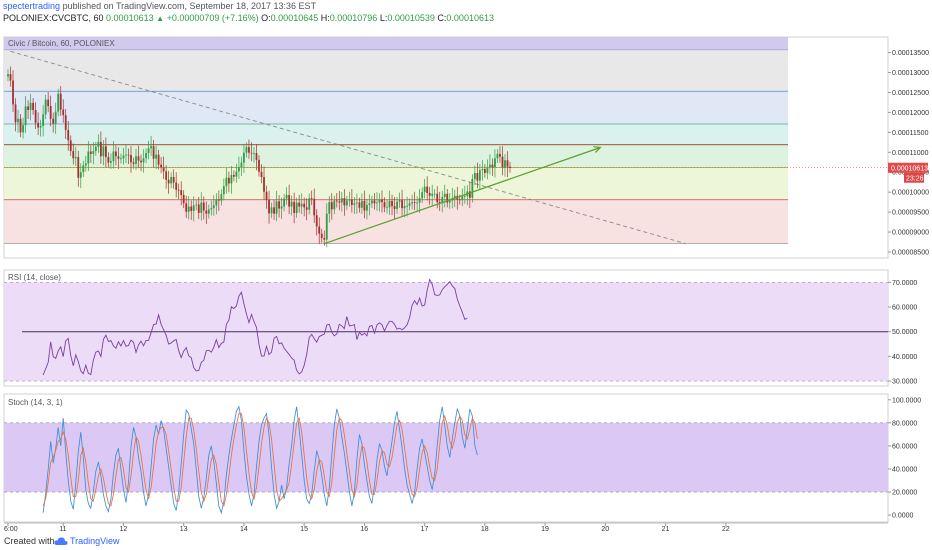  I want to click on rsi-tick-label: 40.0000, so click(904, 357).